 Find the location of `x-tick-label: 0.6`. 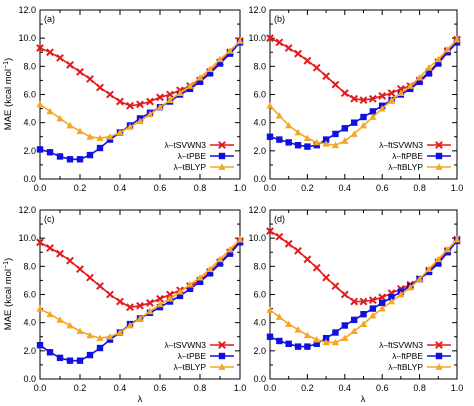

x-tick-label: 0.6 is located at coordinates (382, 188).